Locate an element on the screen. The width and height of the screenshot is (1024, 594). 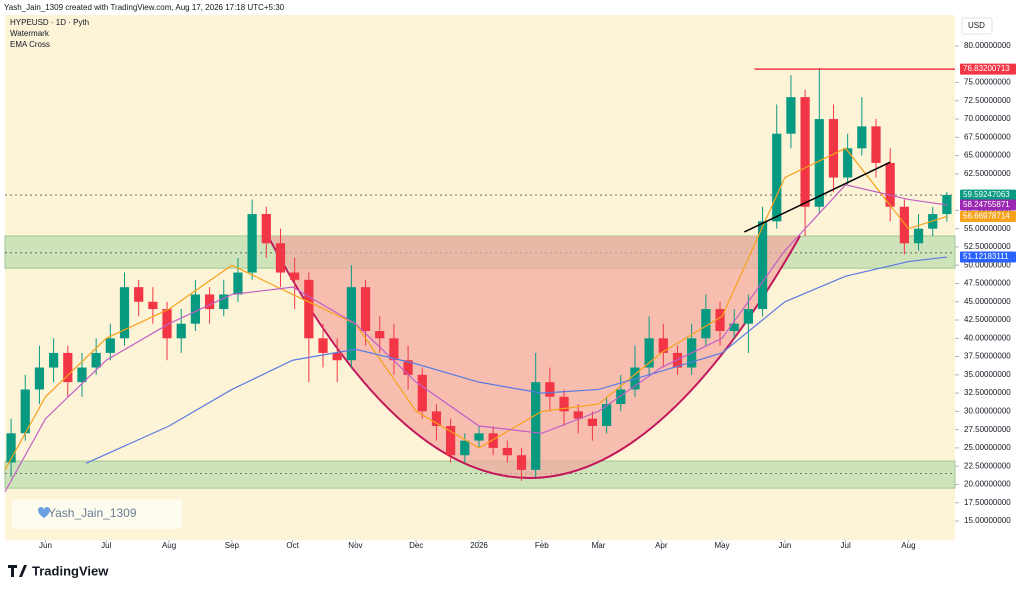
x-tick-label: Jun is located at coordinates (784, 545).